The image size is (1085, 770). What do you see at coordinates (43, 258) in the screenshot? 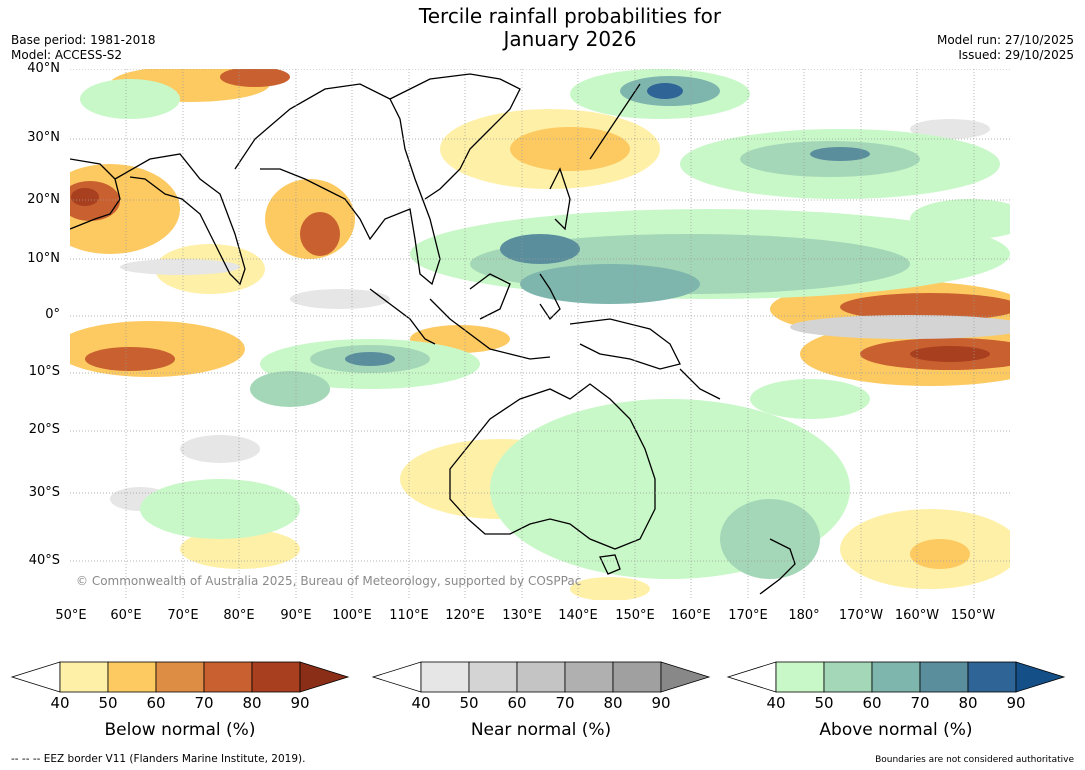
I see `lat-label: 10°N` at bounding box center [43, 258].